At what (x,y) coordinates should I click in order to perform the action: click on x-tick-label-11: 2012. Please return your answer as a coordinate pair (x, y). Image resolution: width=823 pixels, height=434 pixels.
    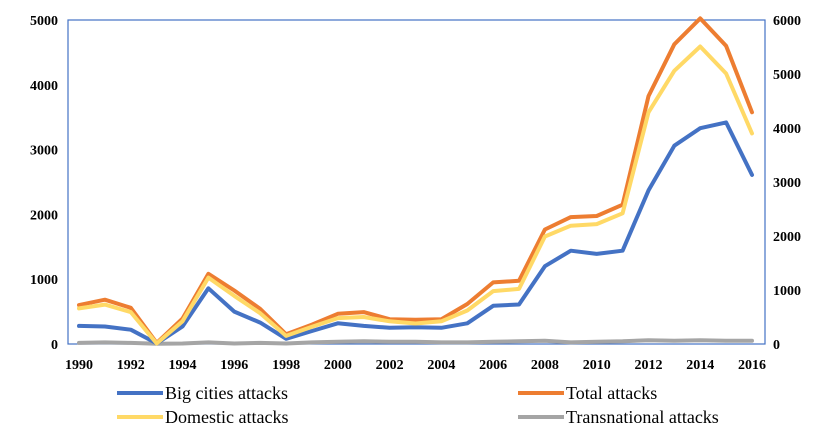
    Looking at the image, I should click on (648, 365).